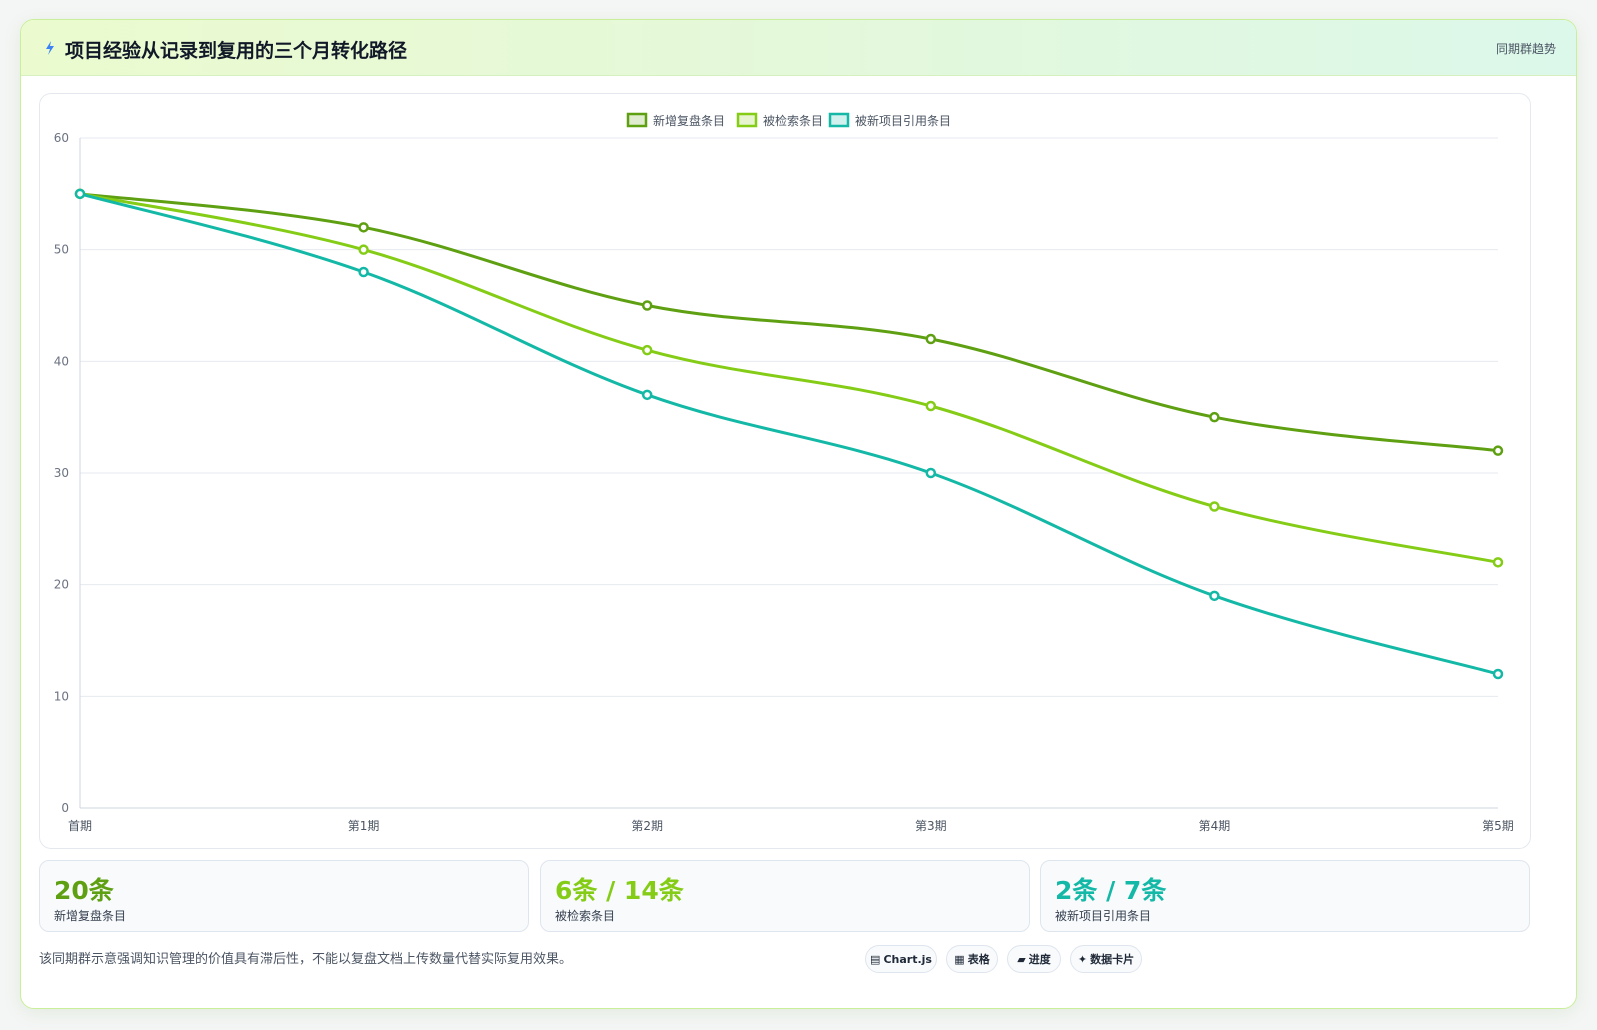  Describe the element at coordinates (1103, 916) in the screenshot. I see `stat-label: 被新项目引用条目` at that location.